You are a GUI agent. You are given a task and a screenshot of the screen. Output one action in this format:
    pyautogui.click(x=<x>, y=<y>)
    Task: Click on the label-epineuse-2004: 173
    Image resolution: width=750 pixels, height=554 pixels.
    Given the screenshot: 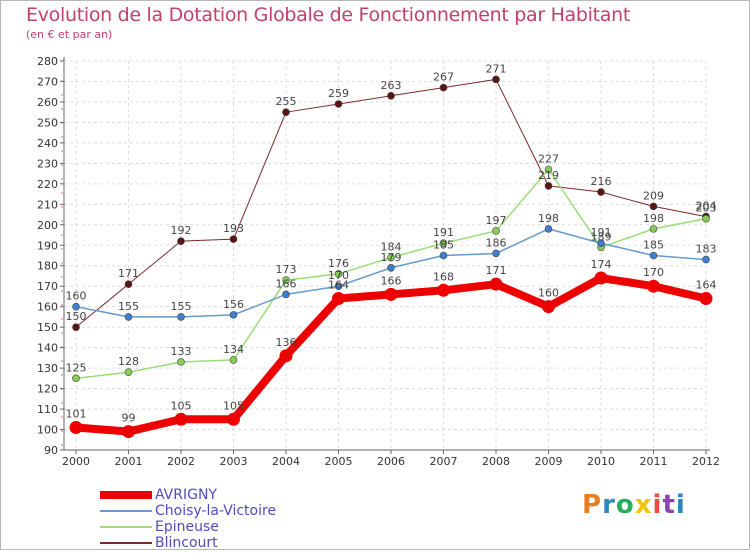 What is the action you would take?
    pyautogui.click(x=286, y=269)
    